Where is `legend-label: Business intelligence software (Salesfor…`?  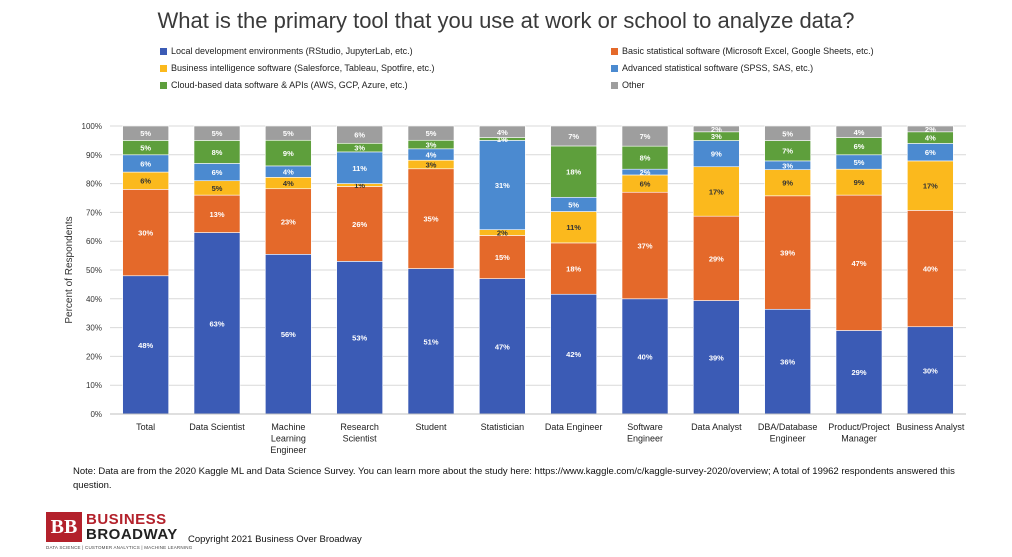 legend-label: Business intelligence software (Salesfor… is located at coordinates (303, 68).